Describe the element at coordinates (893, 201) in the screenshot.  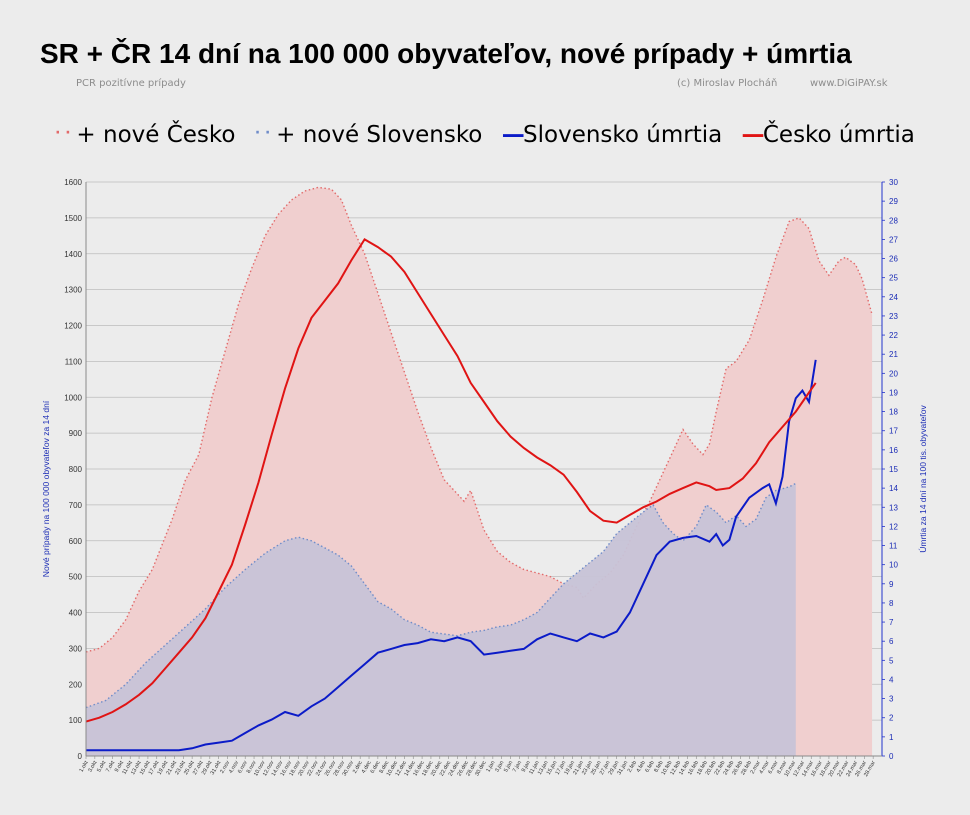
I see `y-tick-label-right: 29` at that location.